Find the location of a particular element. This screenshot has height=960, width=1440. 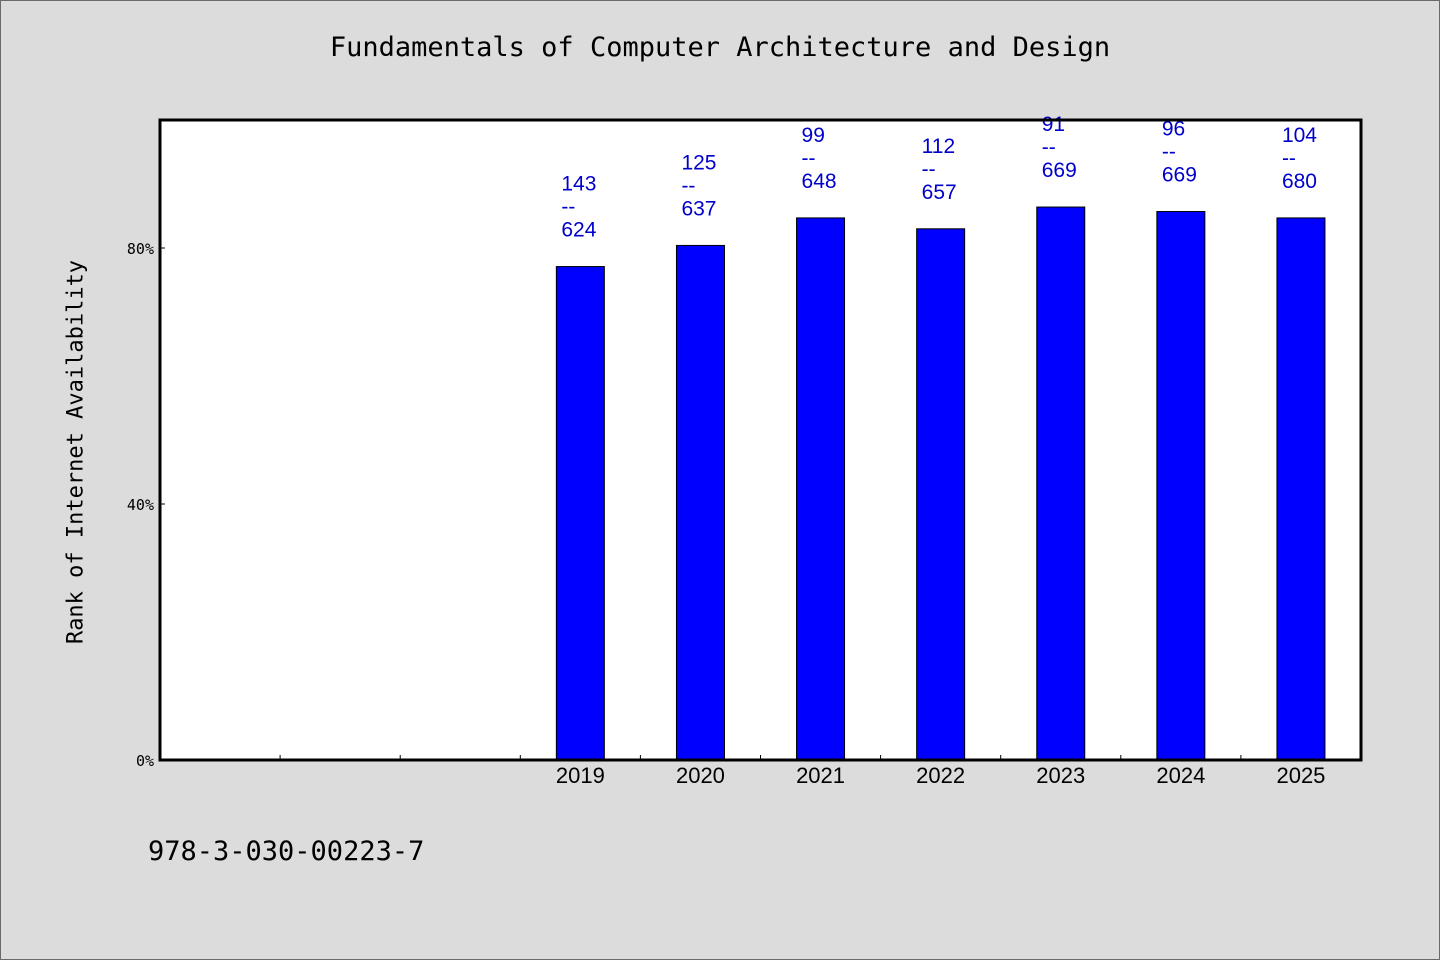

x-tick-label: 2023 is located at coordinates (1060, 775).